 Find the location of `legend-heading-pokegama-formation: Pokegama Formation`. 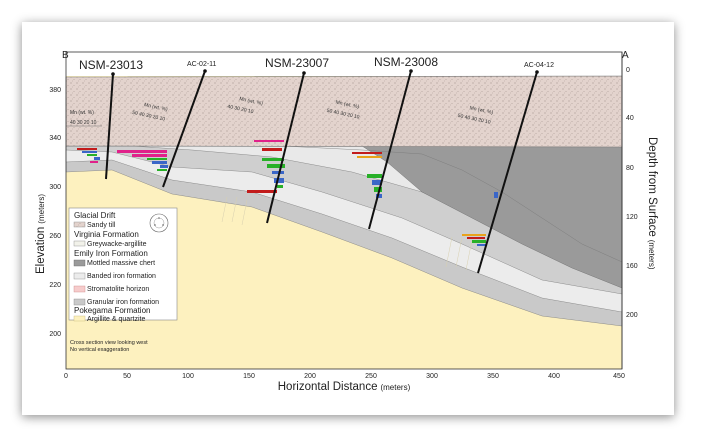

legend-heading-pokegama-formation: Pokegama Formation is located at coordinates (112, 310).